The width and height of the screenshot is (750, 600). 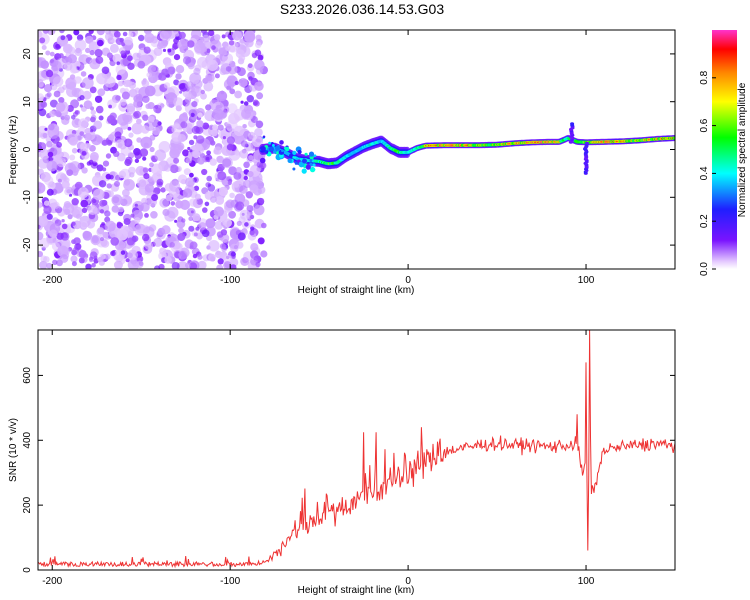 I want to click on y-tick-label: -20, so click(x=27, y=244).